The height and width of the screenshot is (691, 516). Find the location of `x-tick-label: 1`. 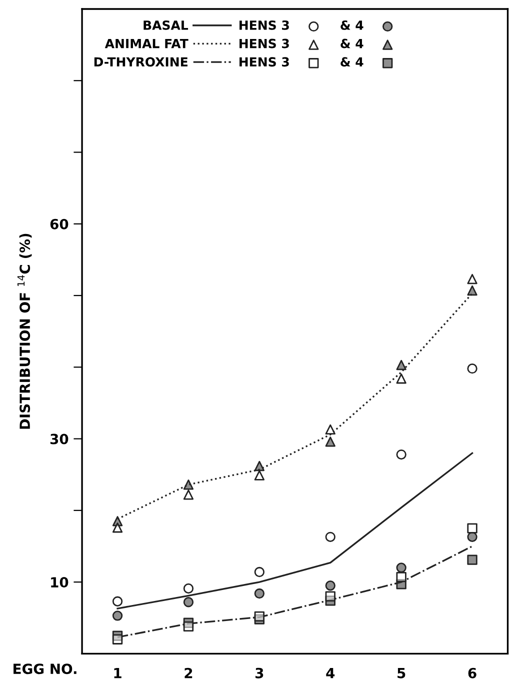

x-tick-label: 1 is located at coordinates (118, 673).